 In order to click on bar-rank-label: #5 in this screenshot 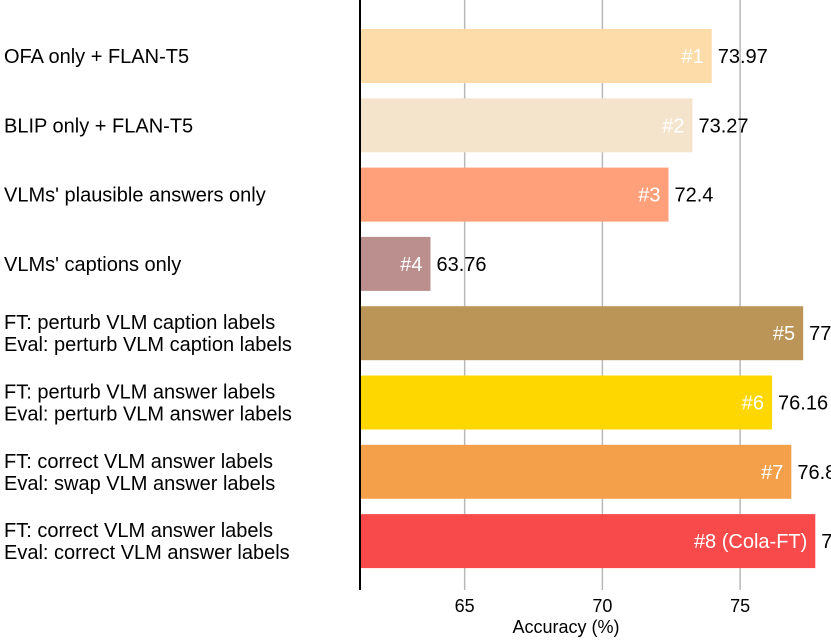, I will do `click(784, 334)`.